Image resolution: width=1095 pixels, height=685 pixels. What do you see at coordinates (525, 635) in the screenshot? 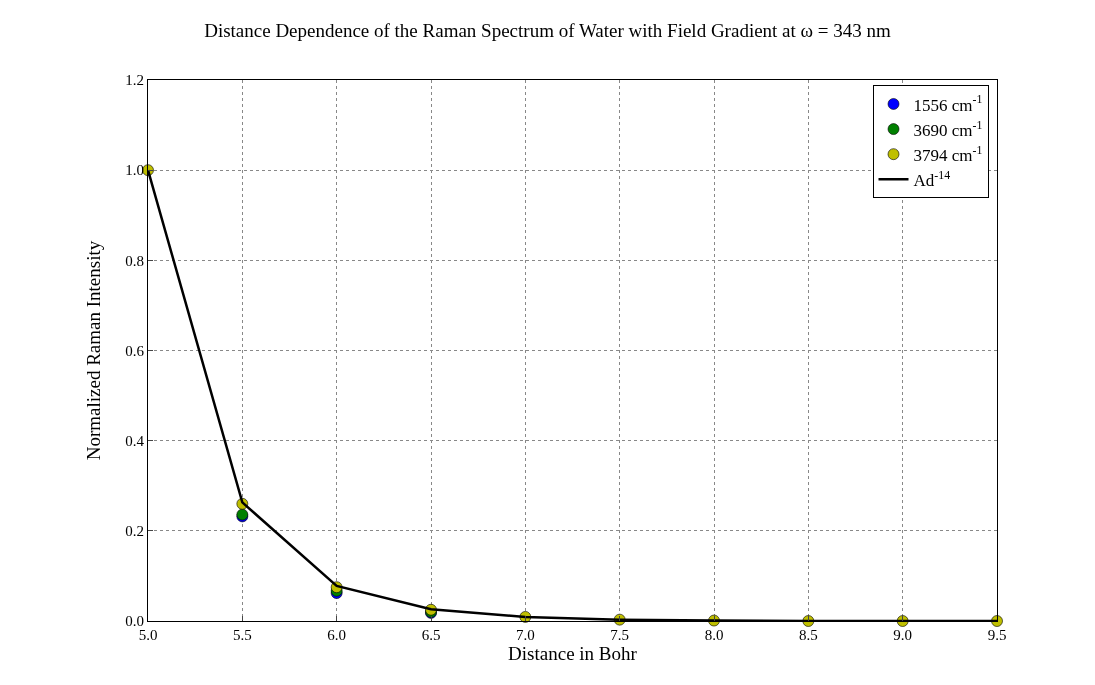
I see `x-tick-label: 7.0` at bounding box center [525, 635].